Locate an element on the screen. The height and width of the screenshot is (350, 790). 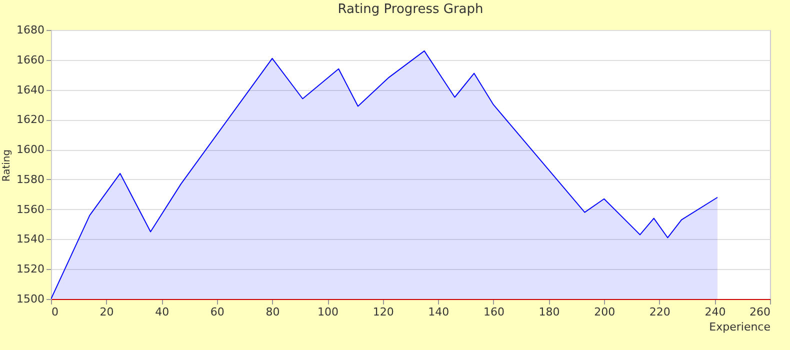
y-tick-label: 1580 is located at coordinates (30, 179).